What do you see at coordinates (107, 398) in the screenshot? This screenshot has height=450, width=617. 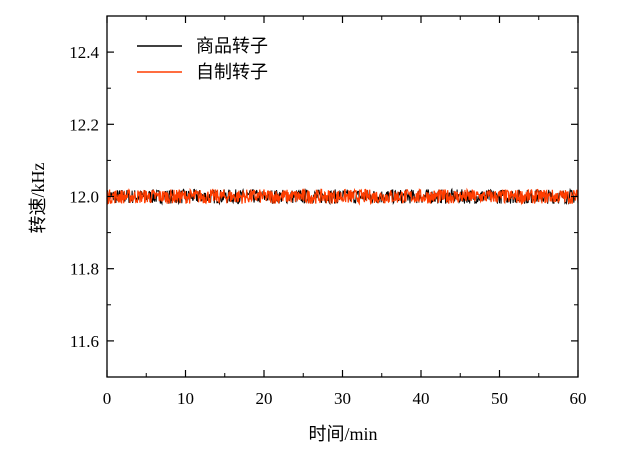 I see `x-tick-label: 0` at bounding box center [107, 398].